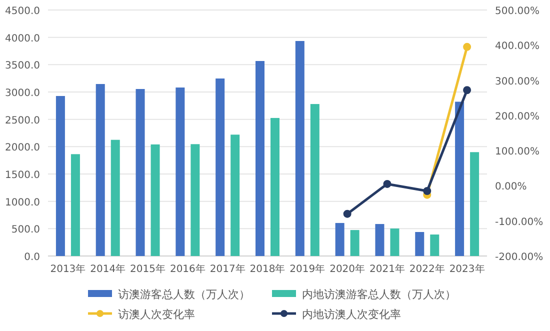 The image size is (550, 331). I want to click on legend-label: 访澳游客总人数（万人次）, so click(184, 294).